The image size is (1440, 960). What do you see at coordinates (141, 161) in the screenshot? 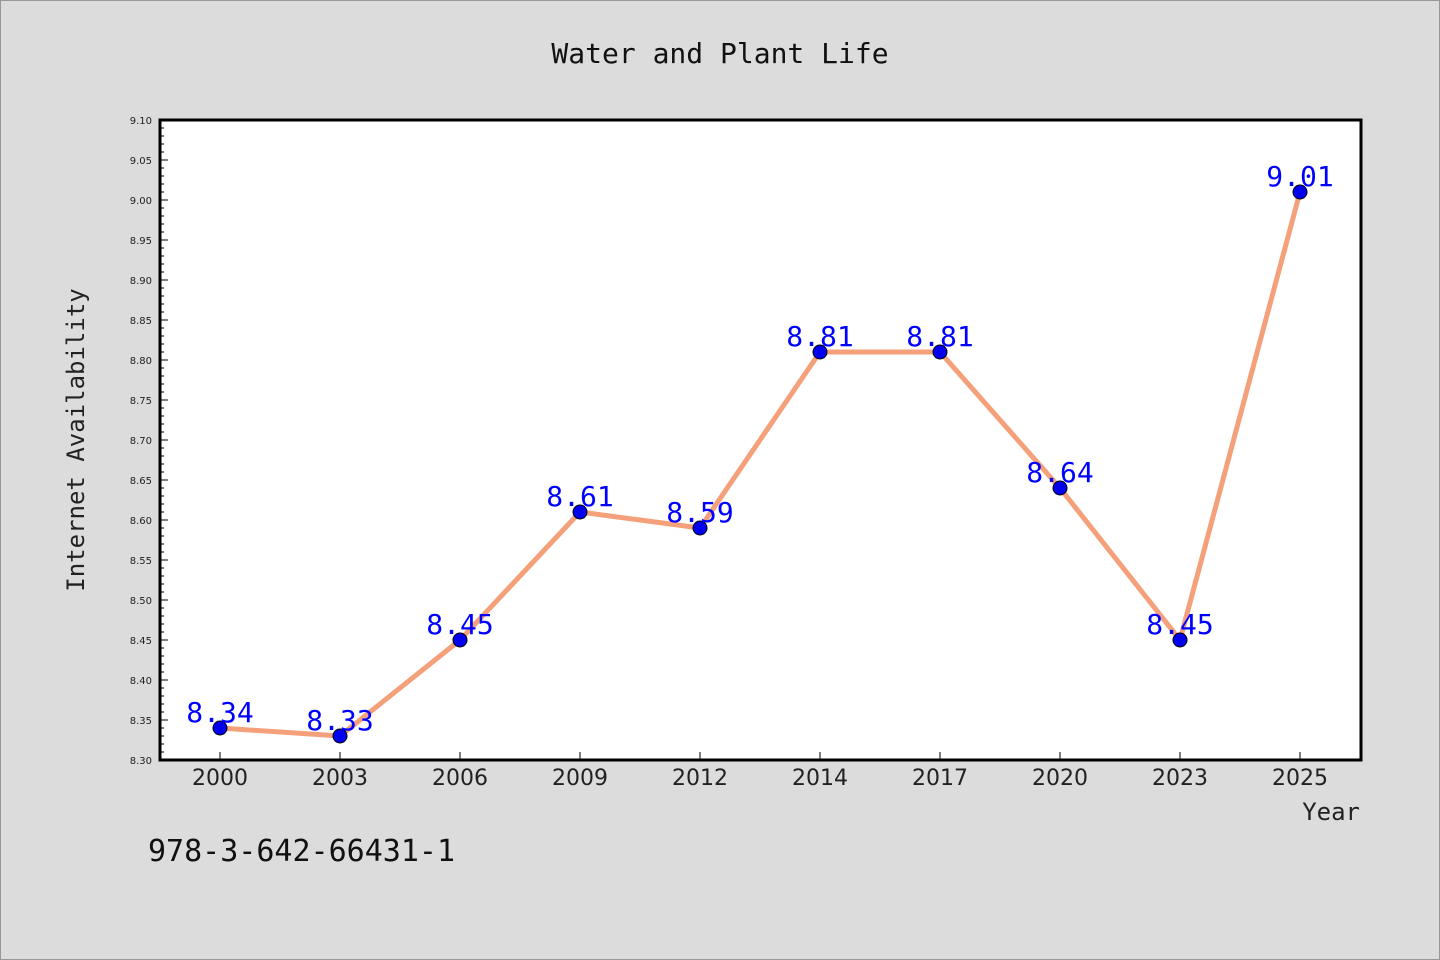
I see `y-tick-label: 9.05` at bounding box center [141, 161].